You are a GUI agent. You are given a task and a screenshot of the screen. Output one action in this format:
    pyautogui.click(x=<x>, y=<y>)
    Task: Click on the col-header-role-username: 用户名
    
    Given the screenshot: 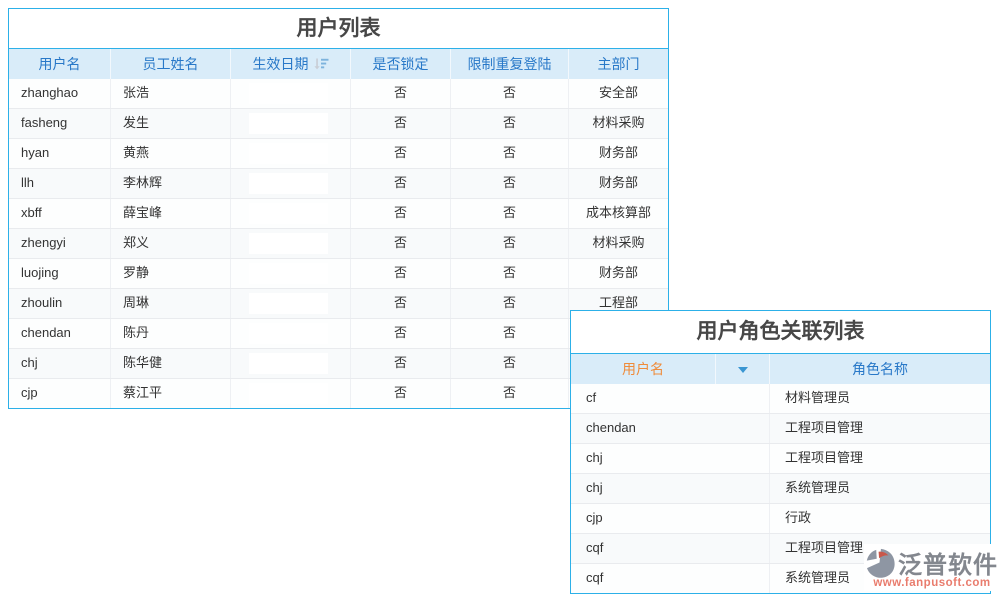 What is the action you would take?
    pyautogui.click(x=643, y=369)
    